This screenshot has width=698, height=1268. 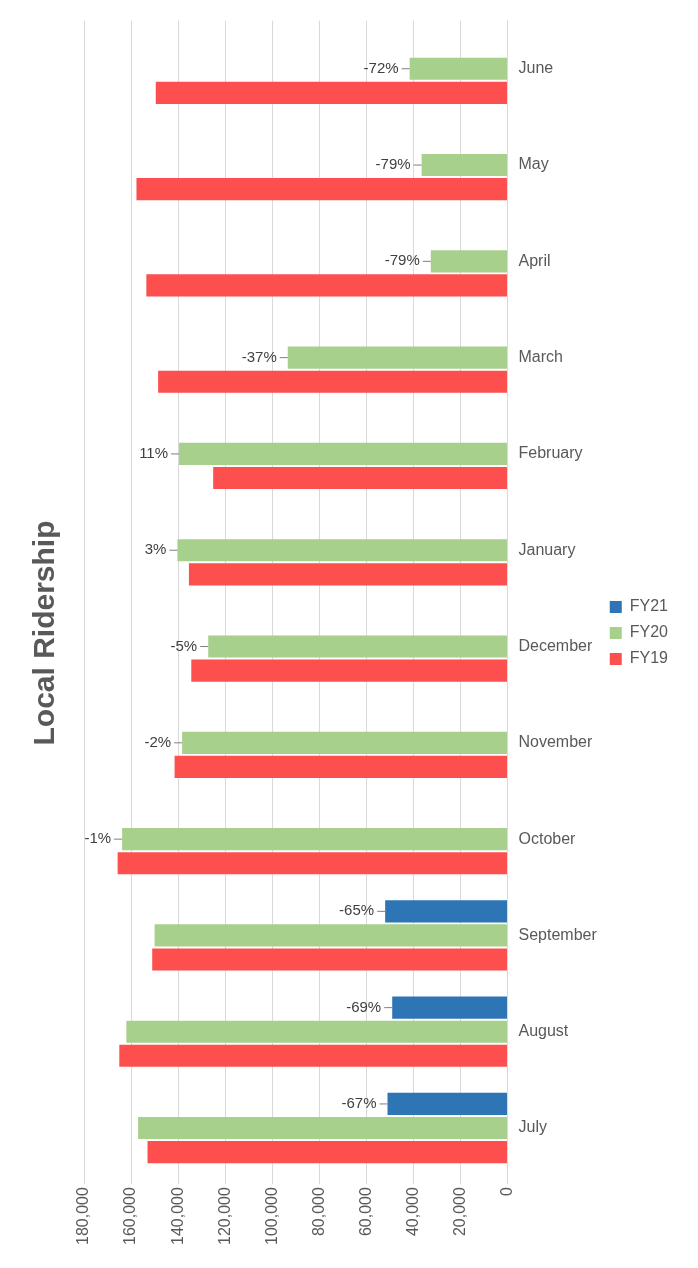 I want to click on x-tick-label: 140,000, so click(x=177, y=1216).